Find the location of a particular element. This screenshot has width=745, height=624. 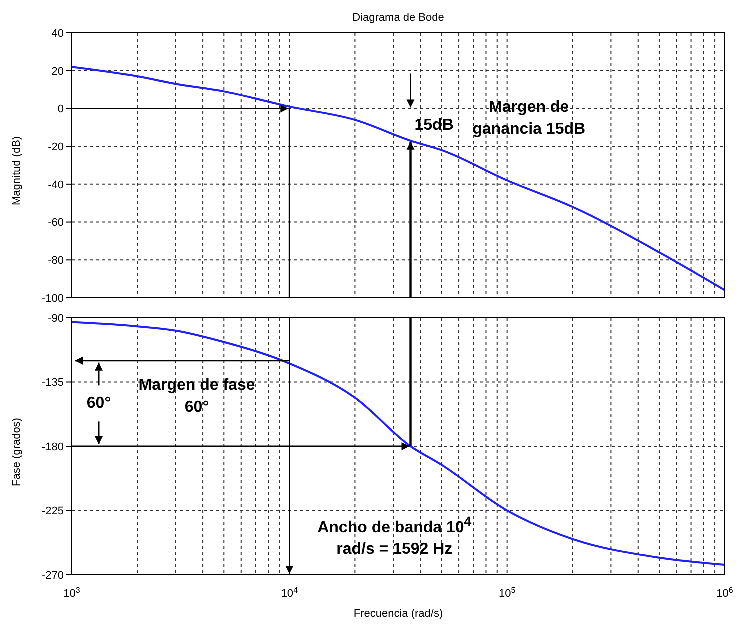

text: Ancho de banda 10$^{4}$ rad/s = 1592 Hz is located at coordinates (395, 536).